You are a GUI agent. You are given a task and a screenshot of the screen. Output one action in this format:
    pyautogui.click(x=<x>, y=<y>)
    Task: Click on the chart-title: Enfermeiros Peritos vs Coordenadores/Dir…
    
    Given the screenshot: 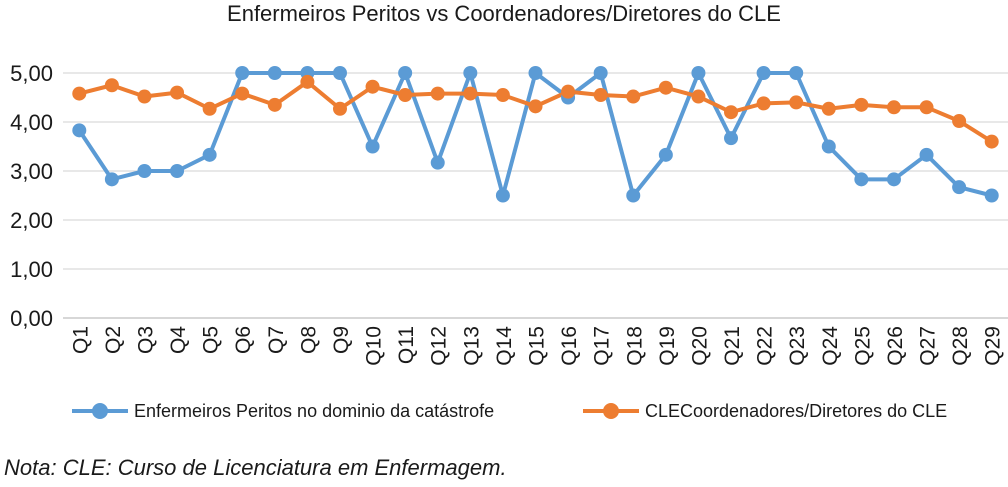 What is the action you would take?
    pyautogui.click(x=504, y=13)
    